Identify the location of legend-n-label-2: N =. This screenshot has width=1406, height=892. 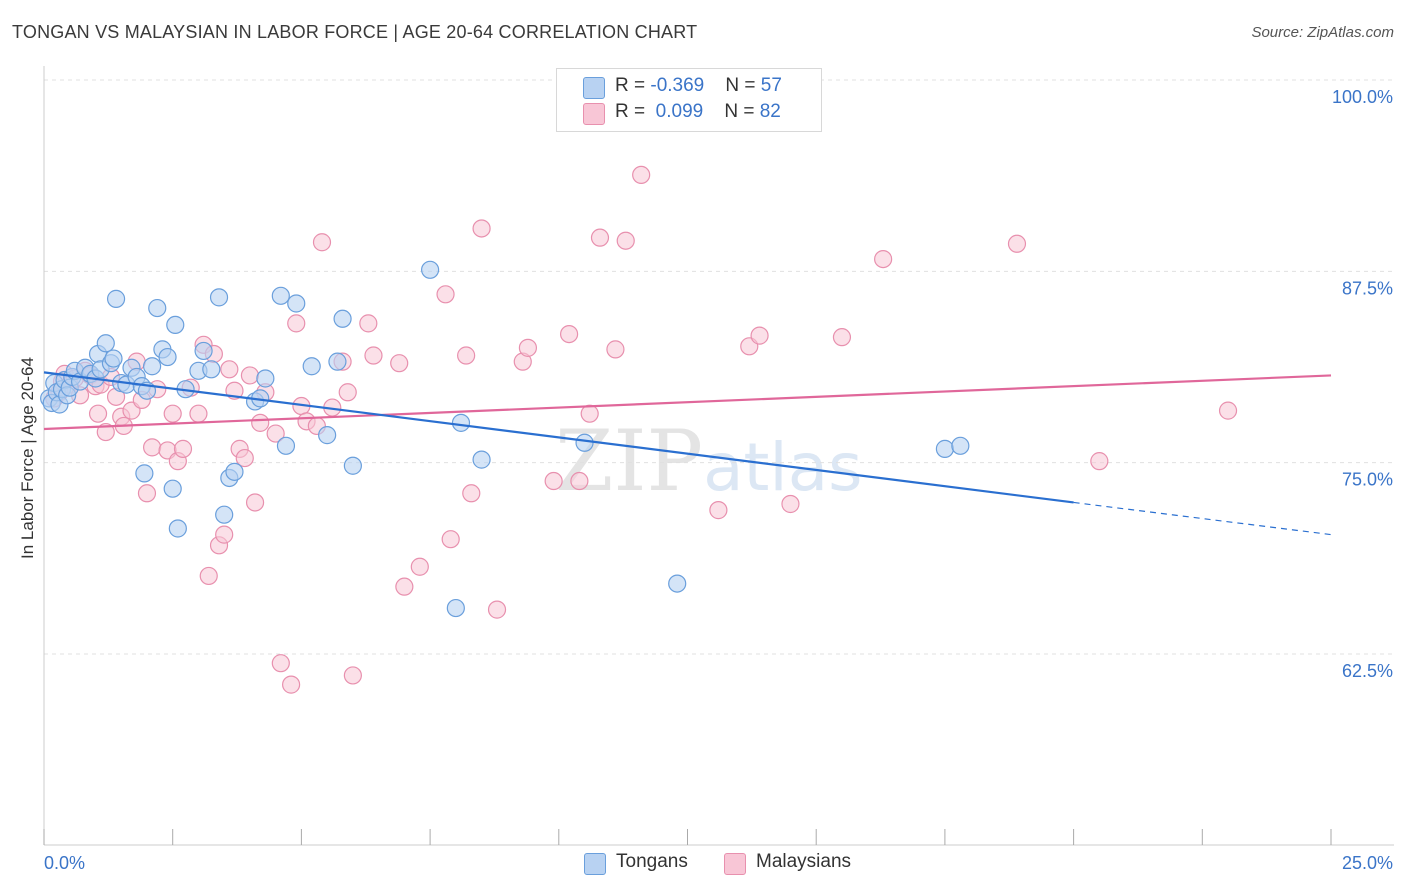
(742, 111).